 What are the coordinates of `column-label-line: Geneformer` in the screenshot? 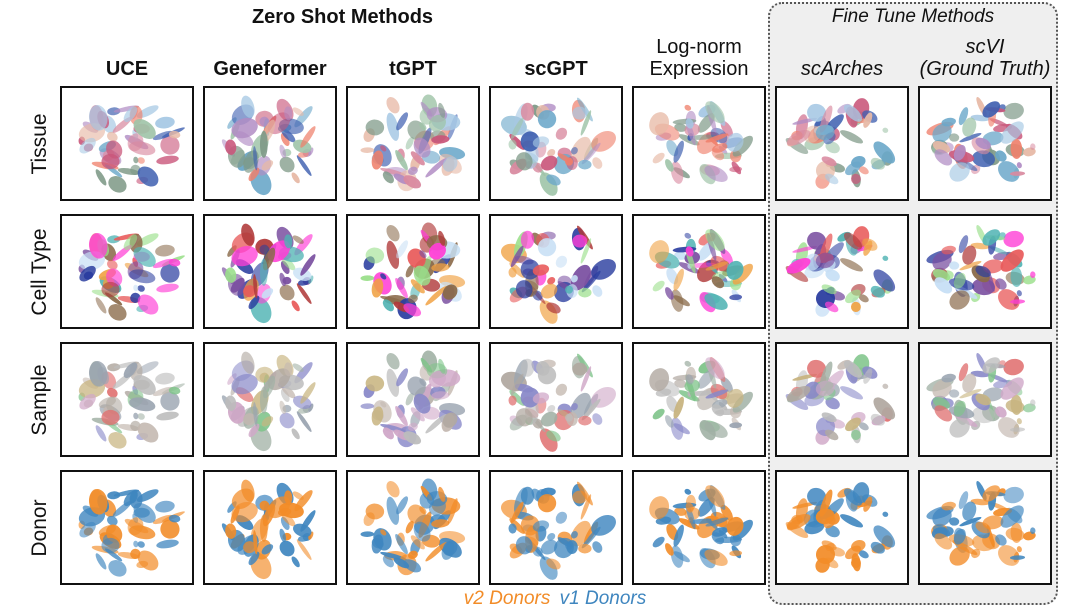 It's located at (270, 69).